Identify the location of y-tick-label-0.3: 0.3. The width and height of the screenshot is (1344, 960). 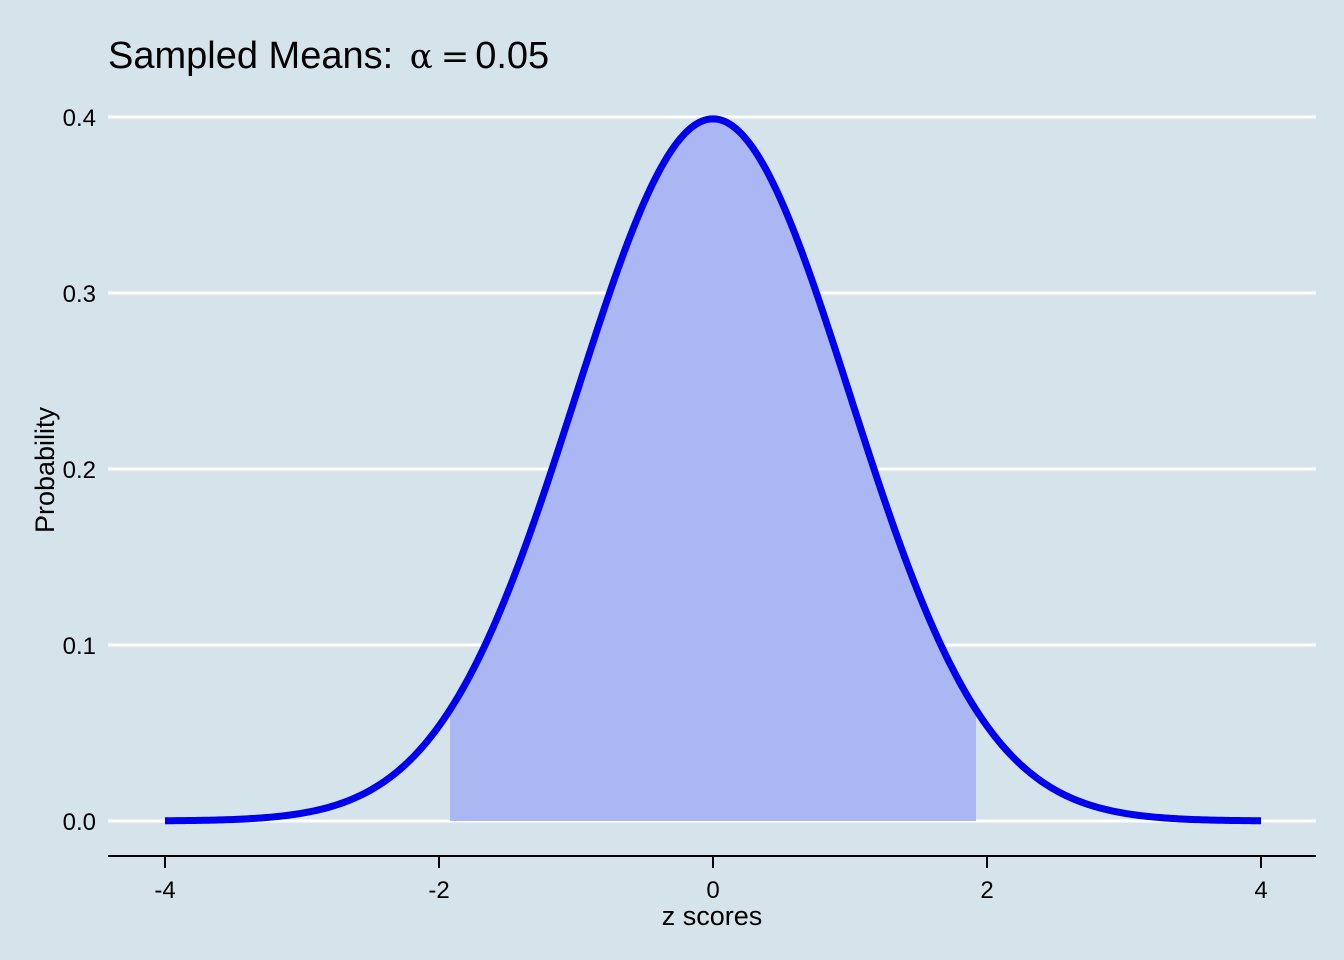
(79, 294).